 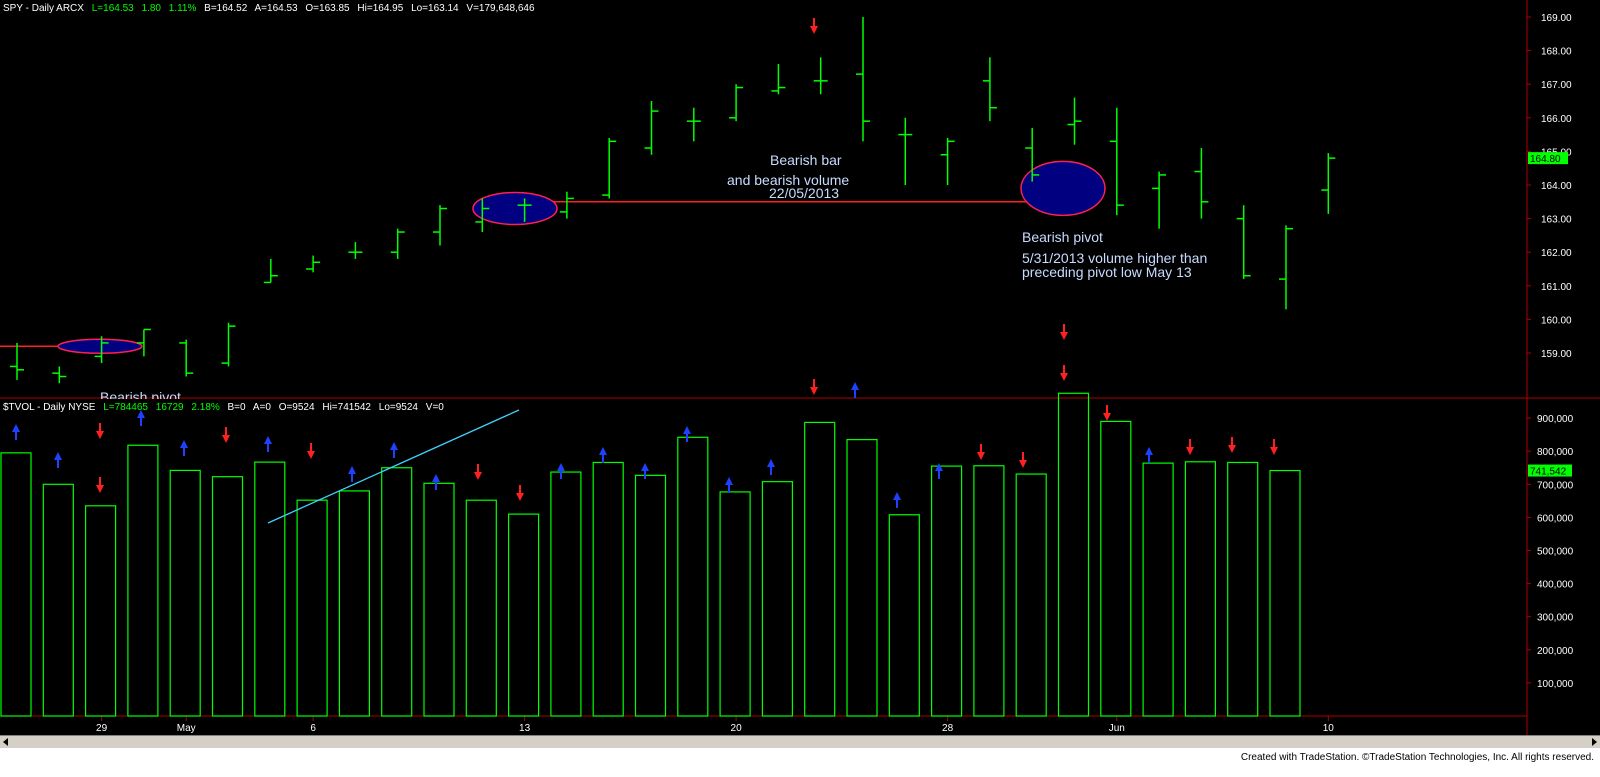 I want to click on vol-open: O=9524, so click(x=296, y=407).